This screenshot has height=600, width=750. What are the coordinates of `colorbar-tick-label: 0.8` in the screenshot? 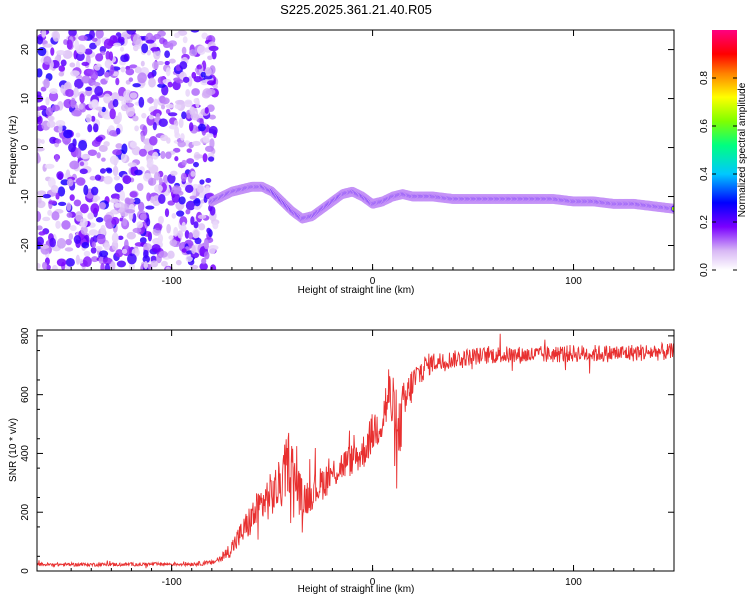 It's located at (704, 78).